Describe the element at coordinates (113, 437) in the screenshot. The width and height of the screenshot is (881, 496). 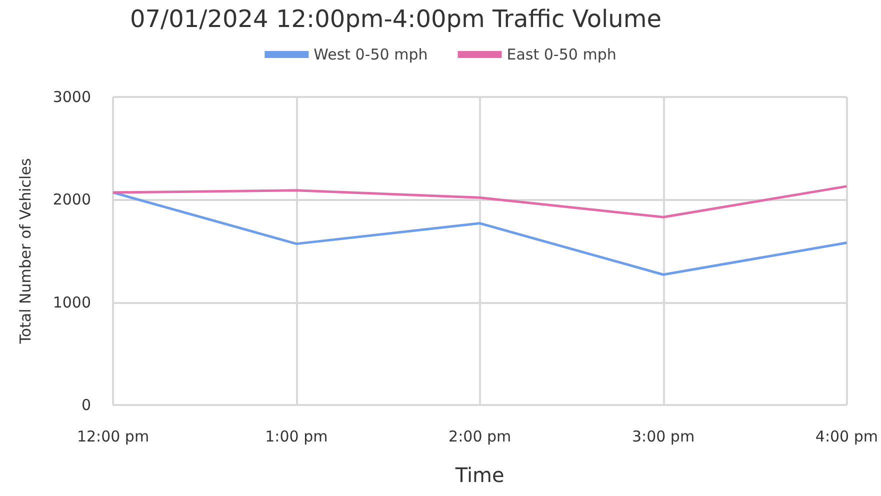
I see `x-tick-label: 12:00 pm` at that location.